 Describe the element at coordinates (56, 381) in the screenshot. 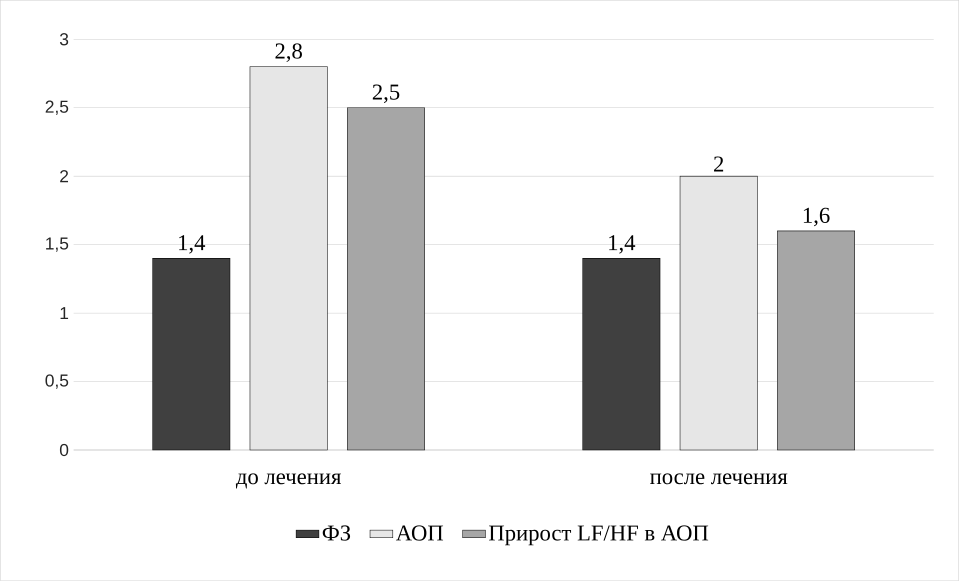

I see `y-tick-label: 0,5` at that location.